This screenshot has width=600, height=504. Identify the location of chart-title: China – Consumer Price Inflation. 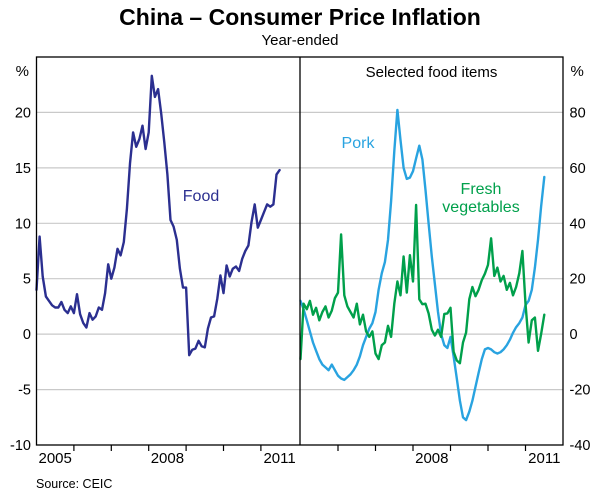
(300, 17).